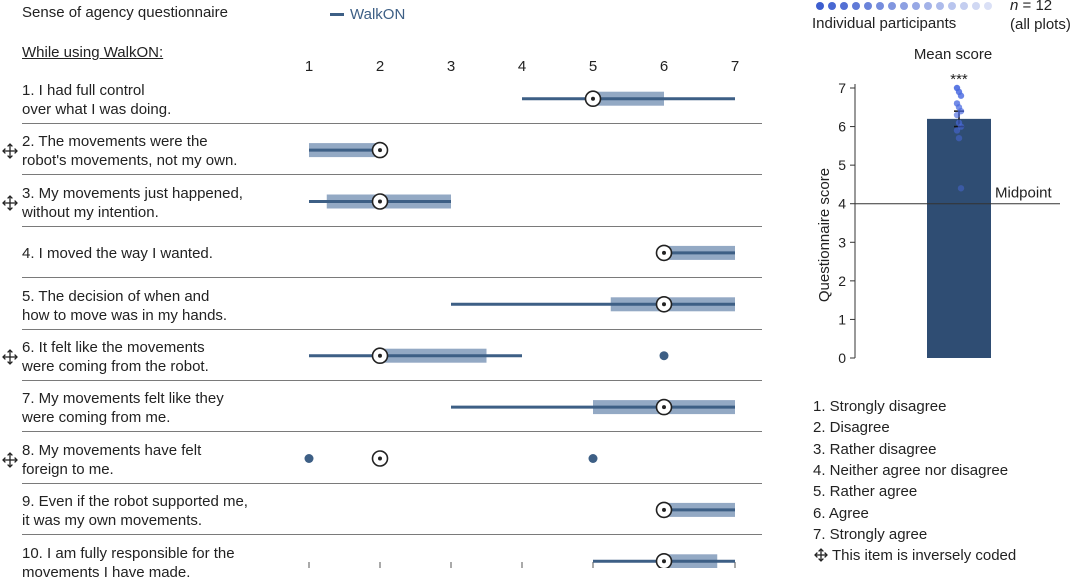 The width and height of the screenshot is (1080, 582). I want to click on x-tick-label: 4, so click(522, 66).